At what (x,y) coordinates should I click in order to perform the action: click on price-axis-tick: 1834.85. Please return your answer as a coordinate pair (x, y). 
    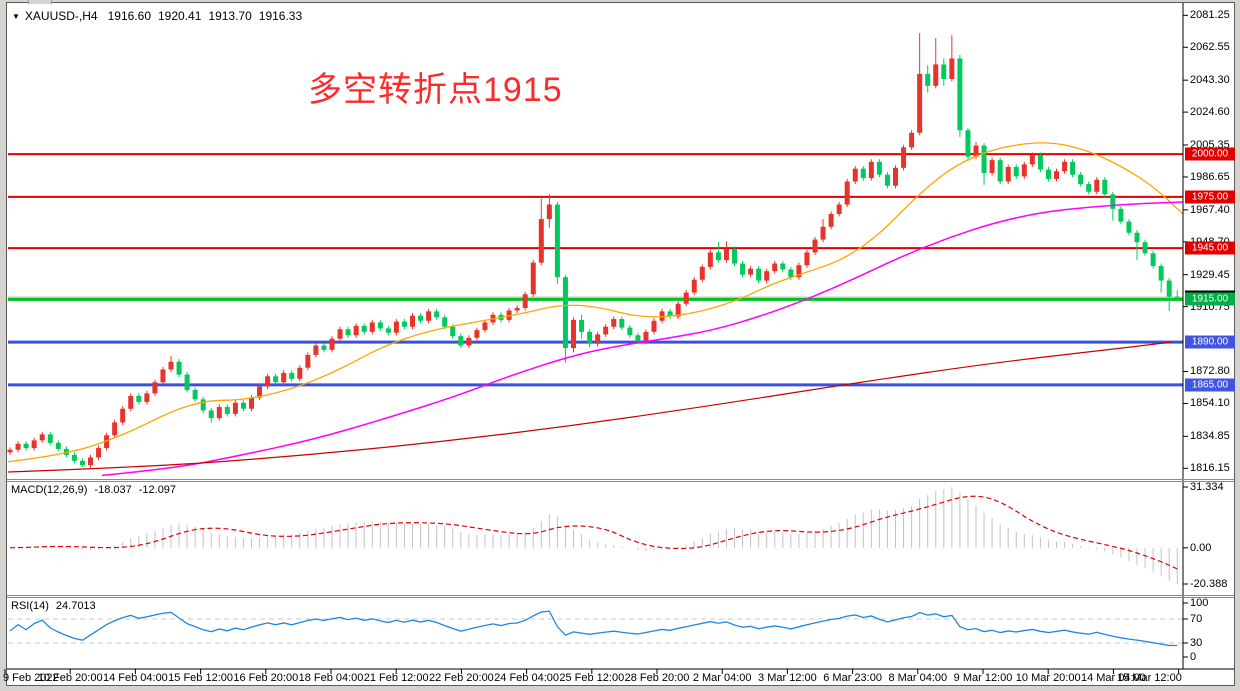
    Looking at the image, I should click on (1210, 436).